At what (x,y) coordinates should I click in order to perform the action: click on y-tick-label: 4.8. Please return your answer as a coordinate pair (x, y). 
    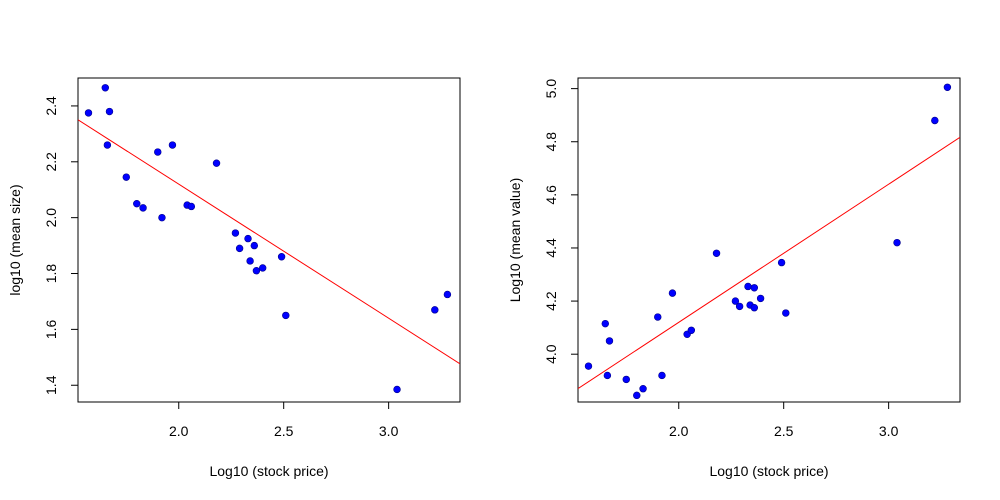
    Looking at the image, I should click on (551, 142).